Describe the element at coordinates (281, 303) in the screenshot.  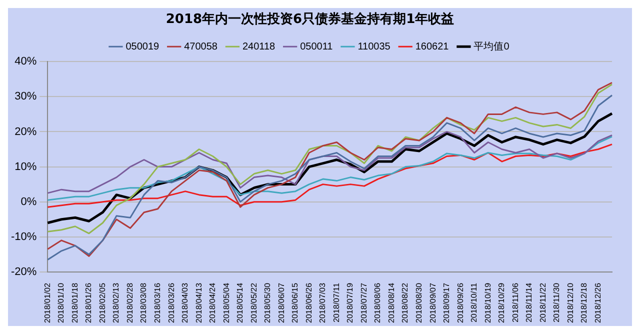
I see `x-tick-label: 2018/06/07` at that location.